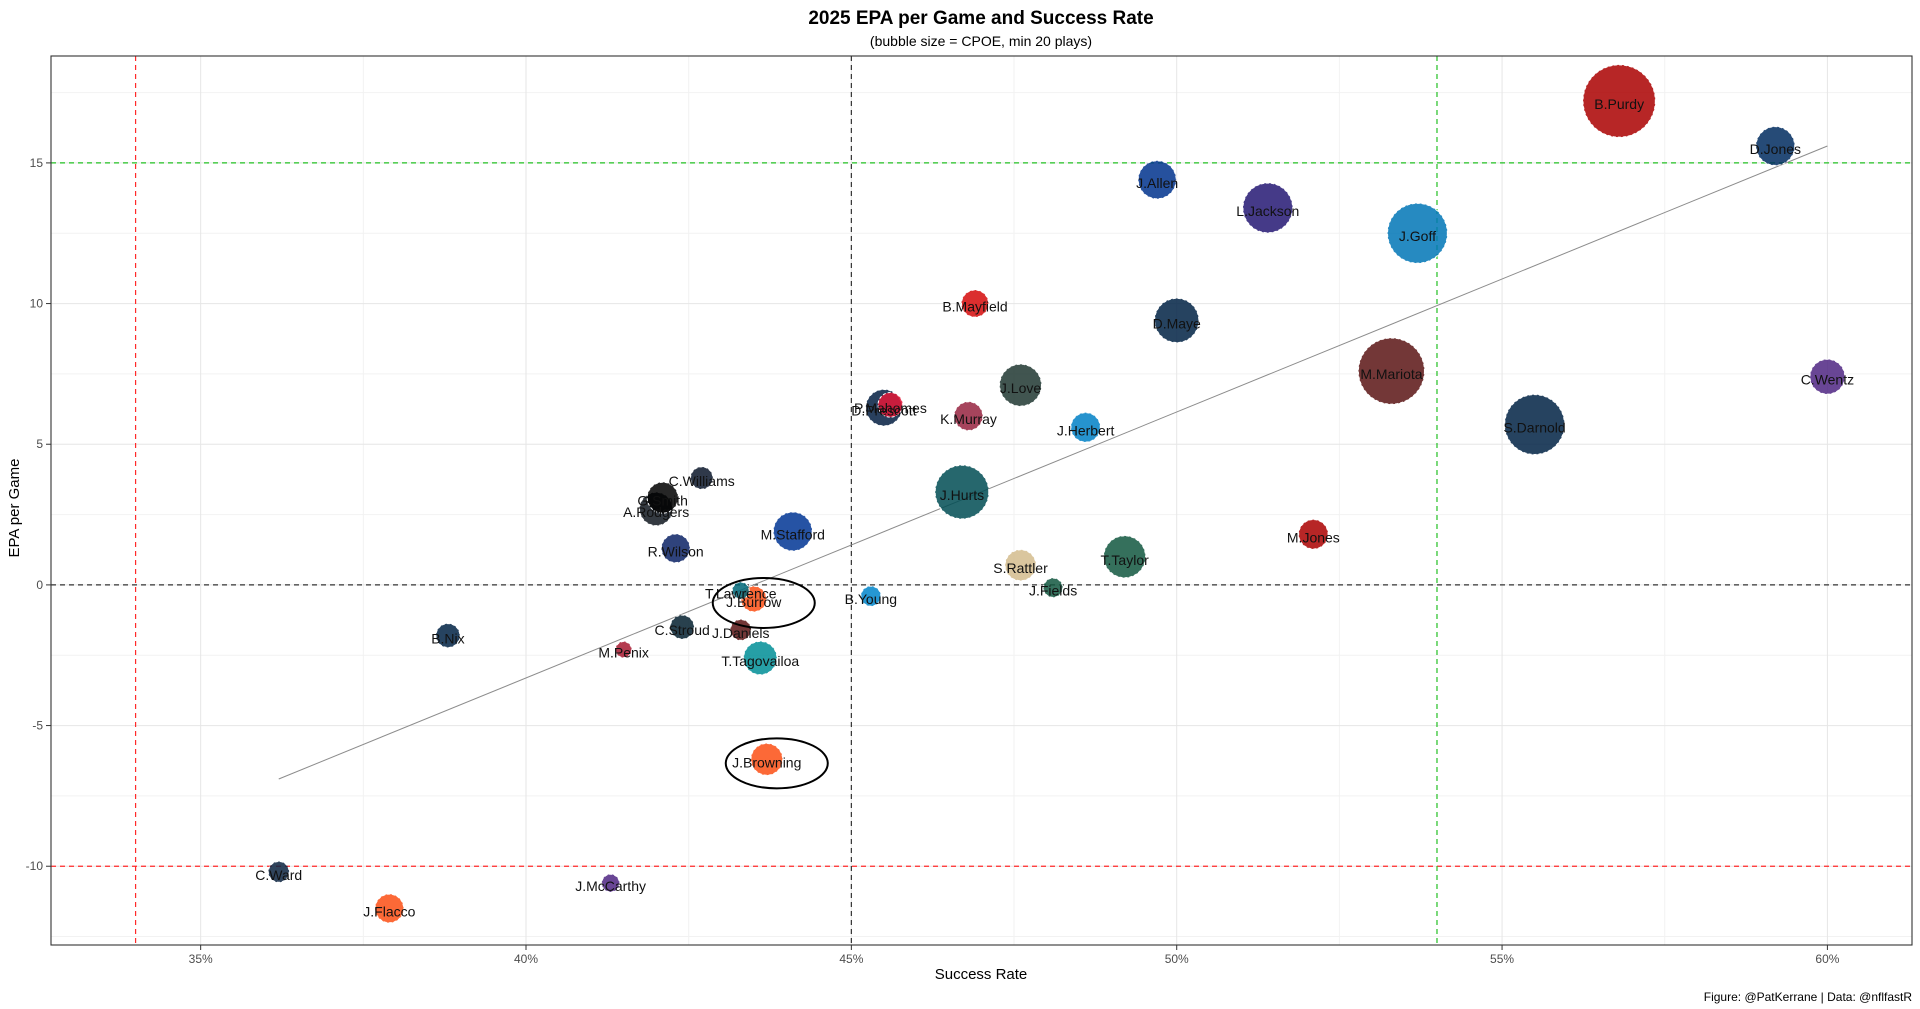  I want to click on bubble-label: S.Darnold, so click(1534, 428).